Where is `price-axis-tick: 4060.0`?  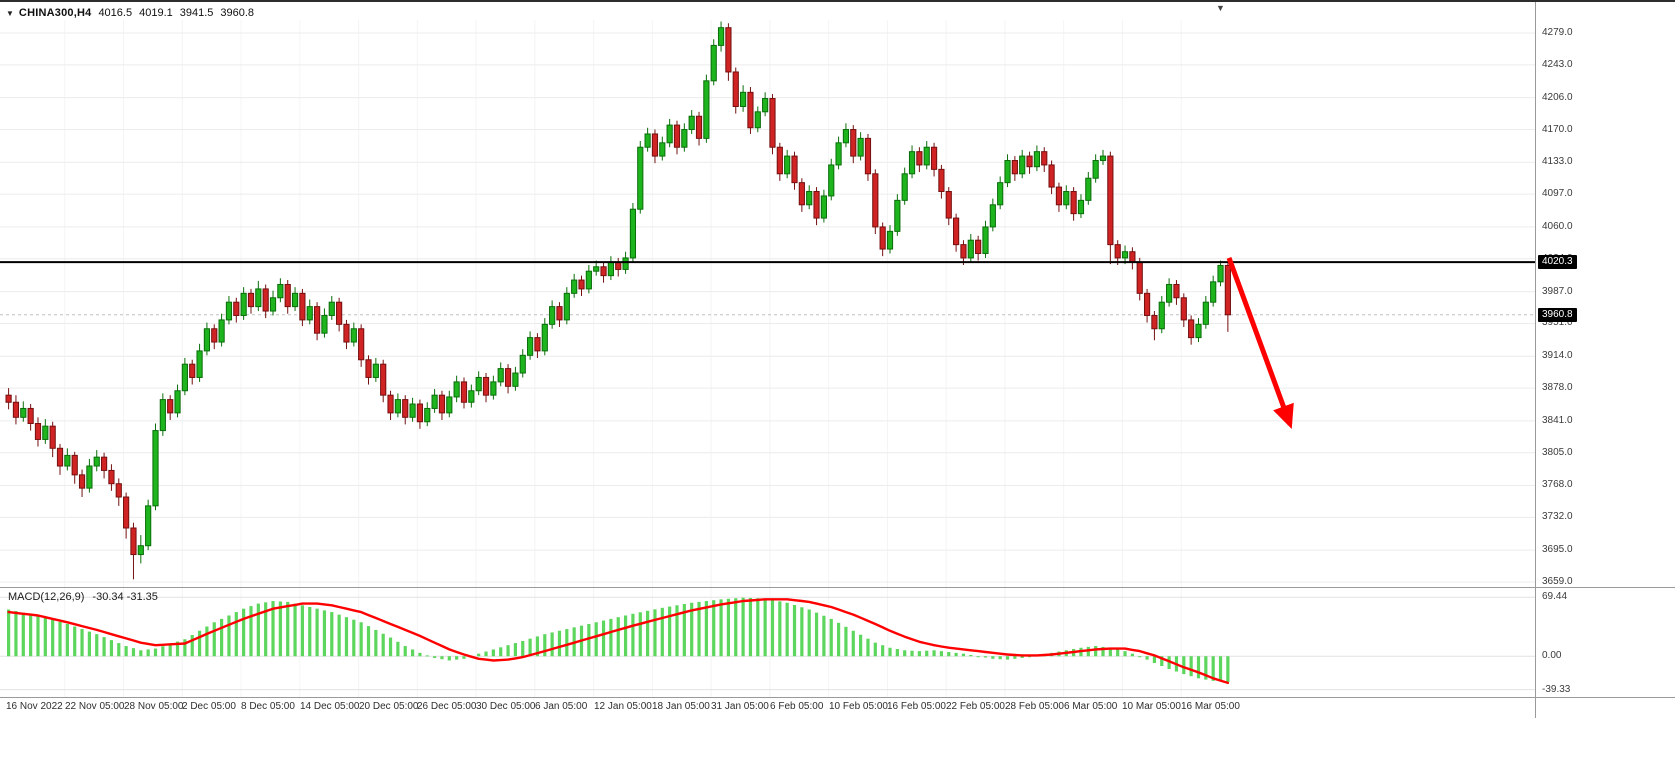
price-axis-tick: 4060.0 is located at coordinates (1557, 226).